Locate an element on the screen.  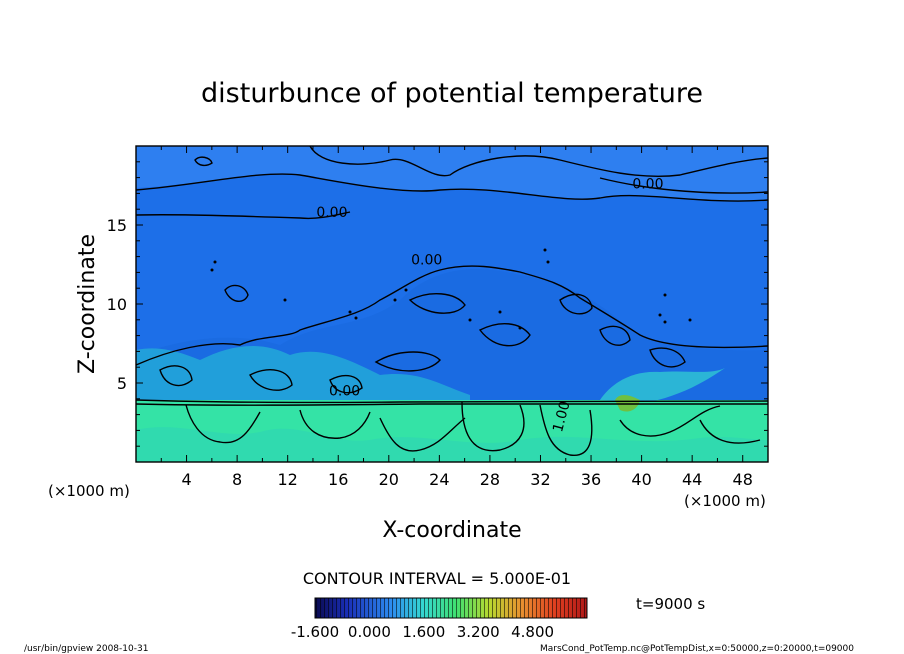
colorbar-stripes is located at coordinates (451, 608).